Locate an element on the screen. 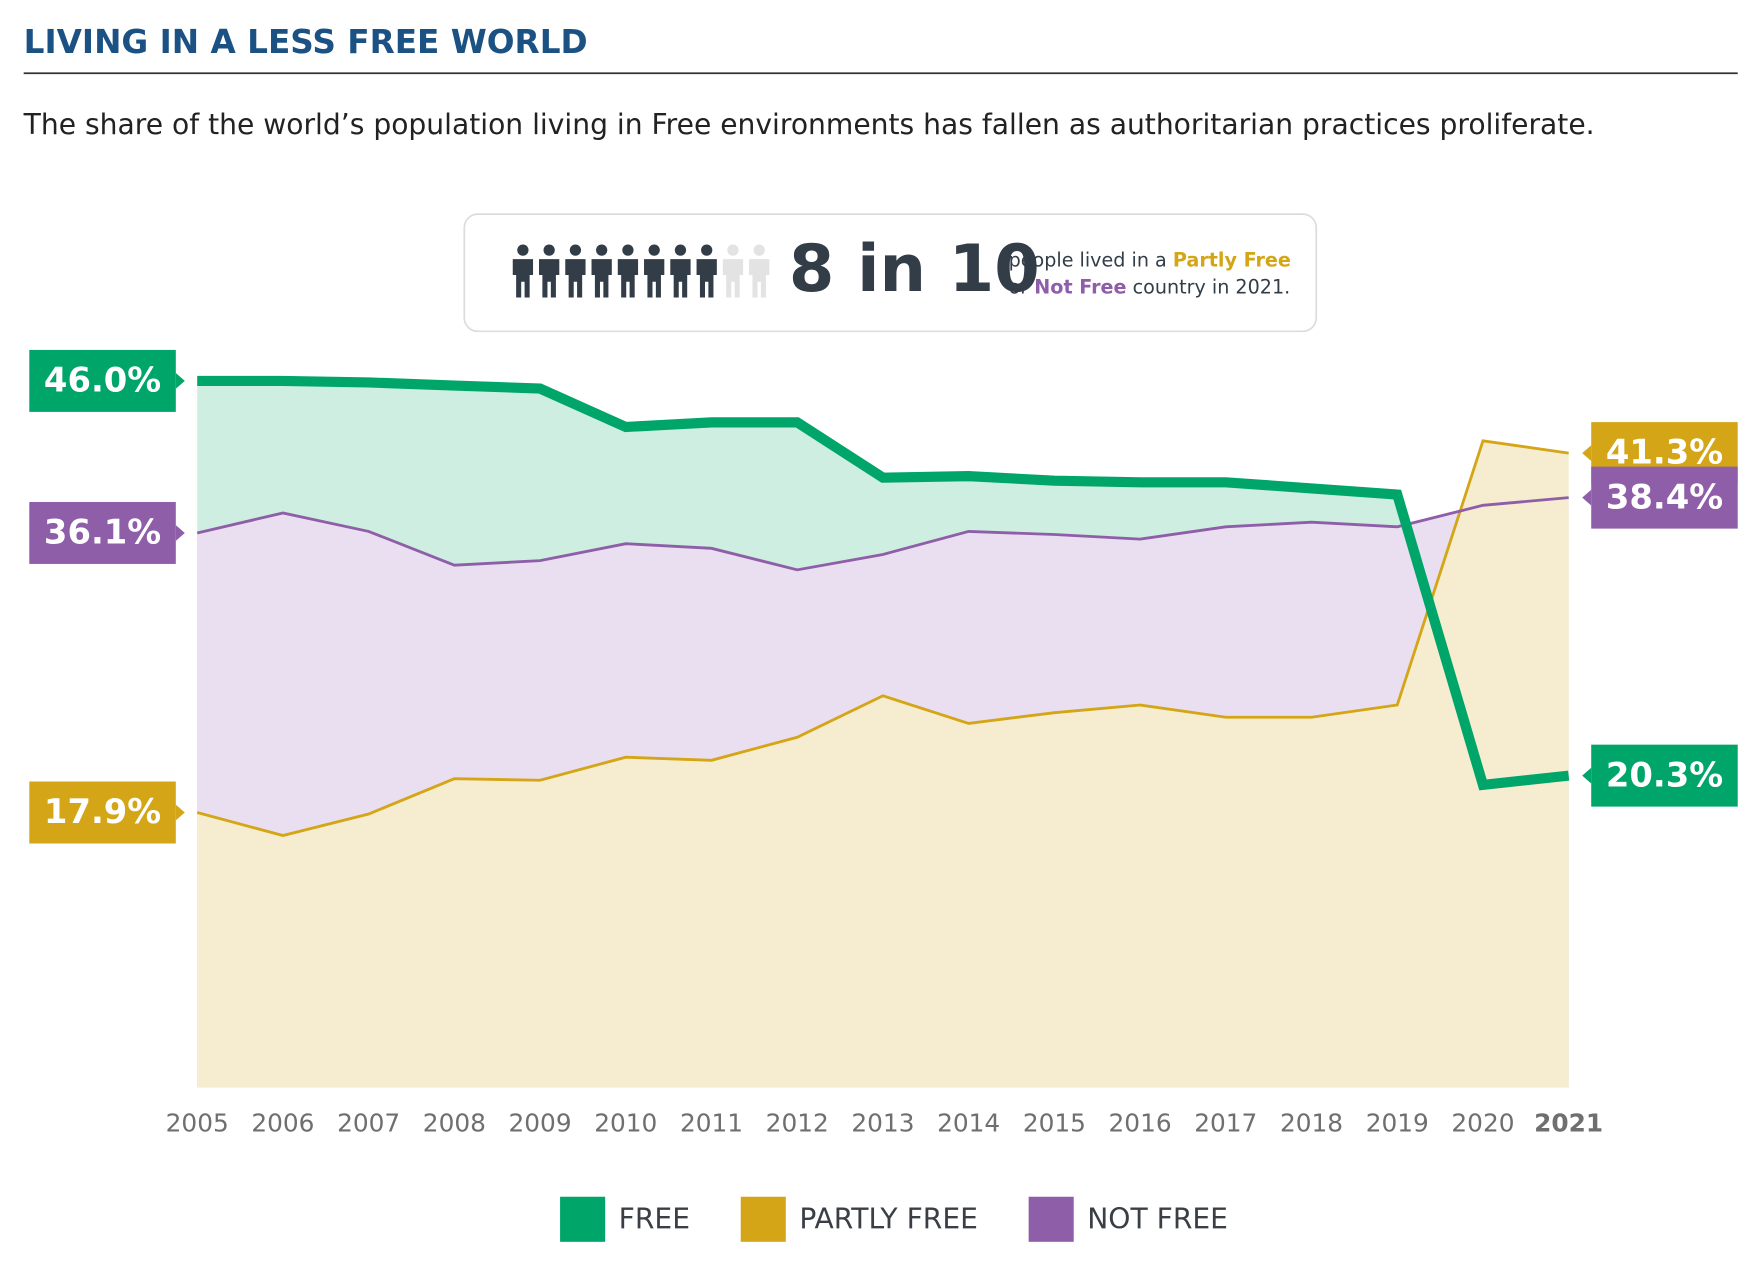  x-tick-label: 2010 is located at coordinates (625, 1123).